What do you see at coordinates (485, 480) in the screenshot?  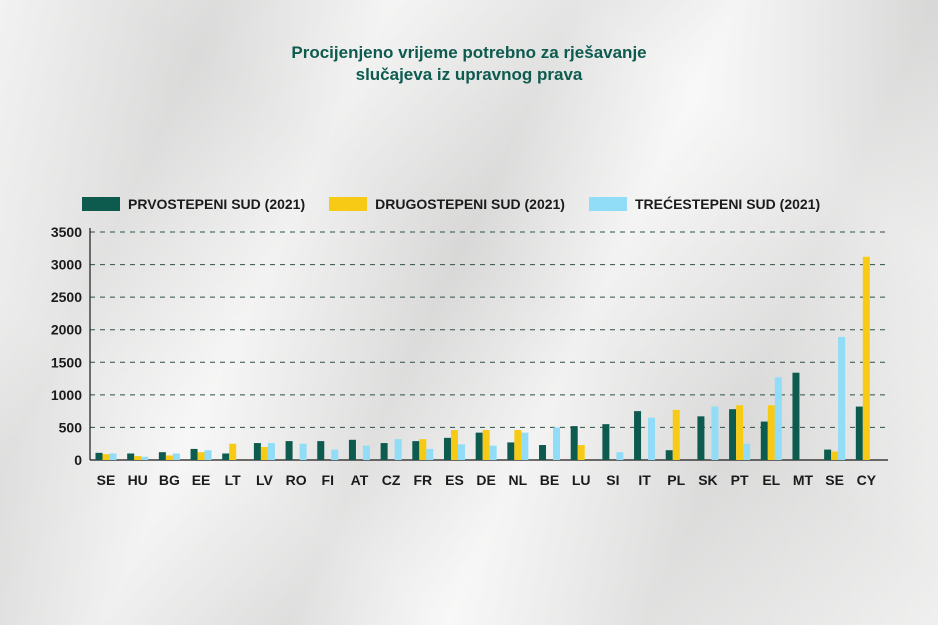 I see `x-tick-label: DE` at bounding box center [485, 480].